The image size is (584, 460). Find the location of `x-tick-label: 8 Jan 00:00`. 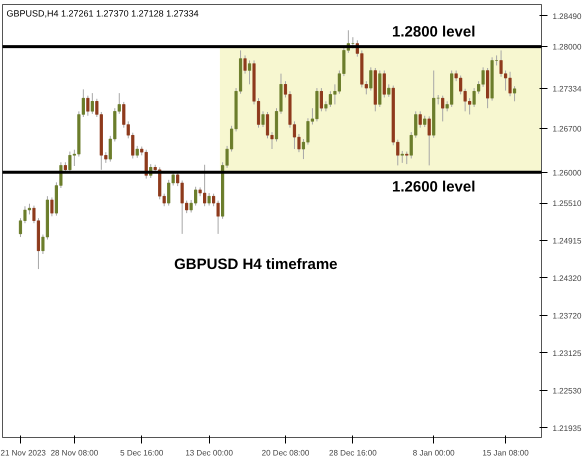

x-tick-label: 8 Jan 00:00 is located at coordinates (434, 453).